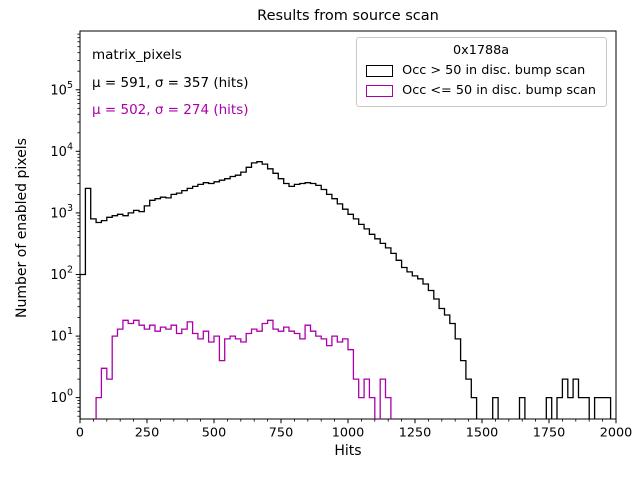  What do you see at coordinates (147, 433) in the screenshot?
I see `x-tick-label: 250` at bounding box center [147, 433].